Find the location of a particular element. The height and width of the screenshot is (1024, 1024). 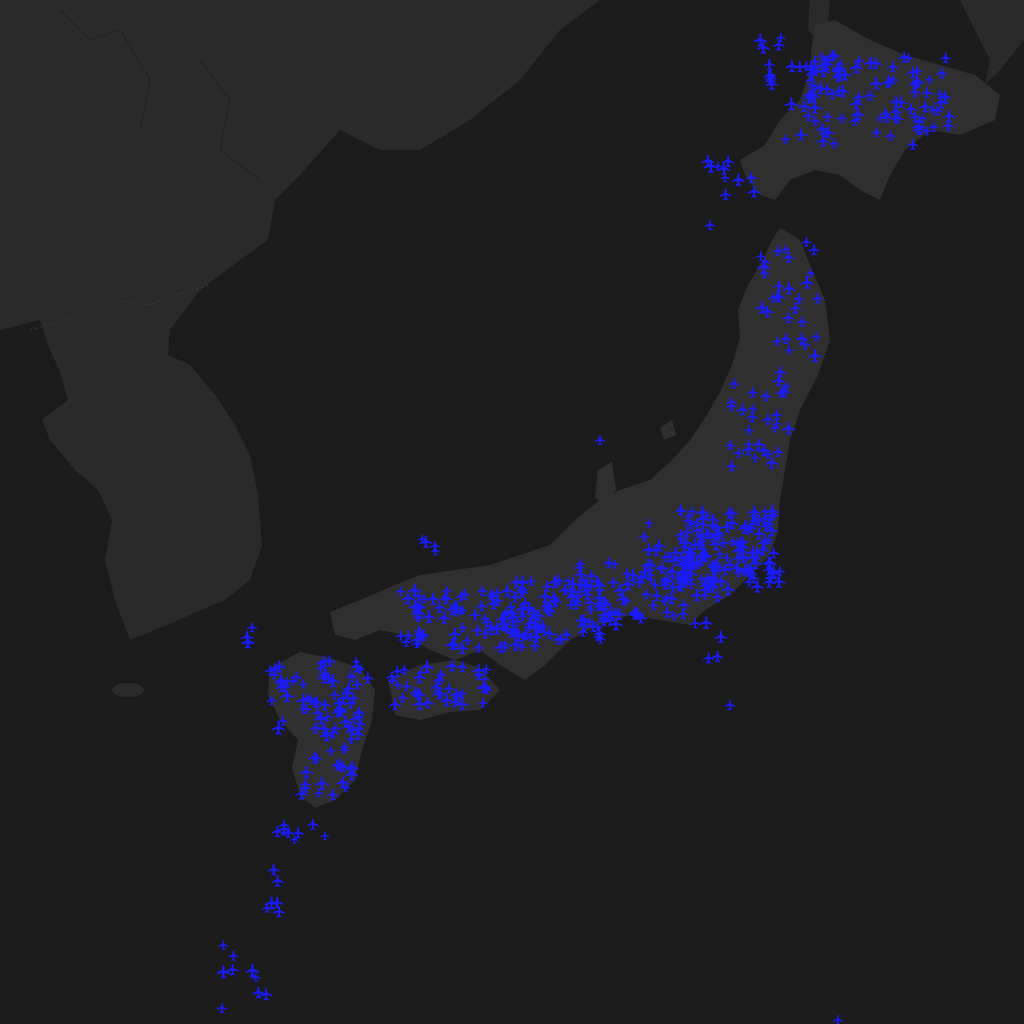

noto-peninsula is located at coordinates (605, 483).